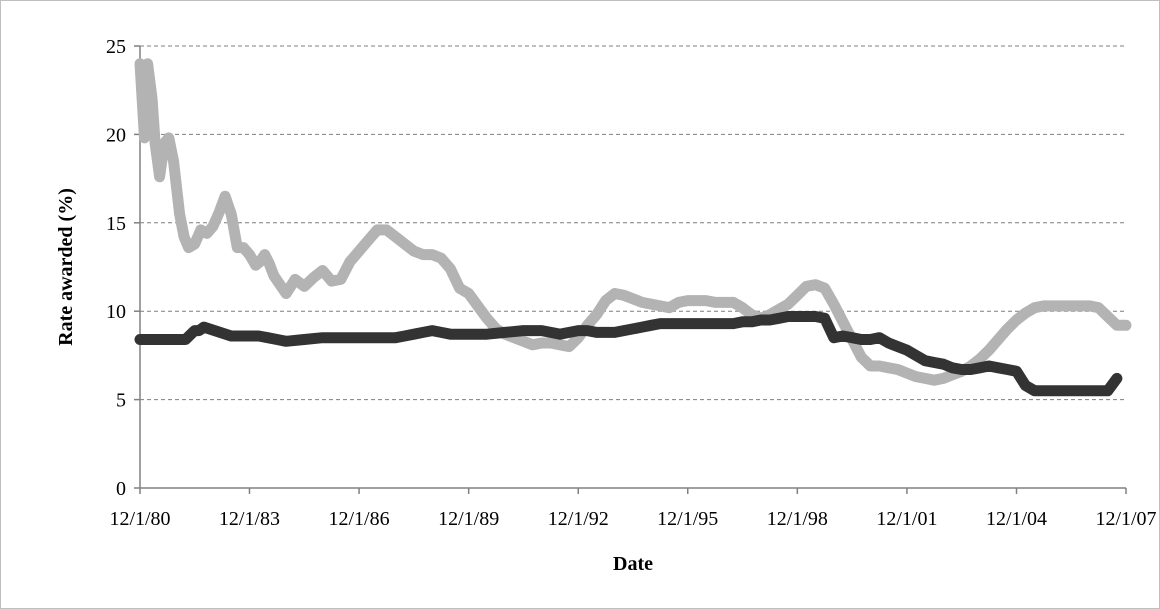 The image size is (1160, 609). What do you see at coordinates (139, 519) in the screenshot?
I see `x-tick-label: 12/1/80` at bounding box center [139, 519].